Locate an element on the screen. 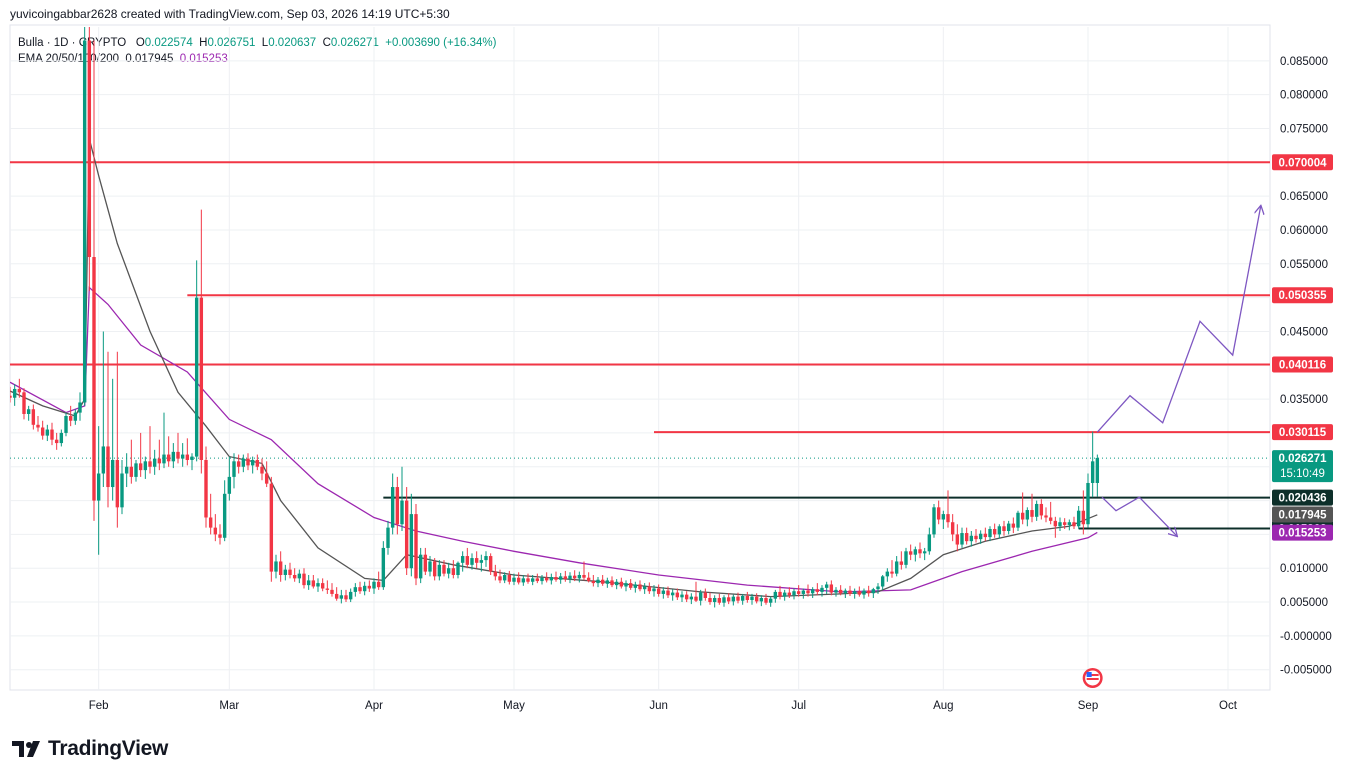 Image resolution: width=1355 pixels, height=779 pixels. level-tag-support-text: 0.020436 is located at coordinates (1303, 499).